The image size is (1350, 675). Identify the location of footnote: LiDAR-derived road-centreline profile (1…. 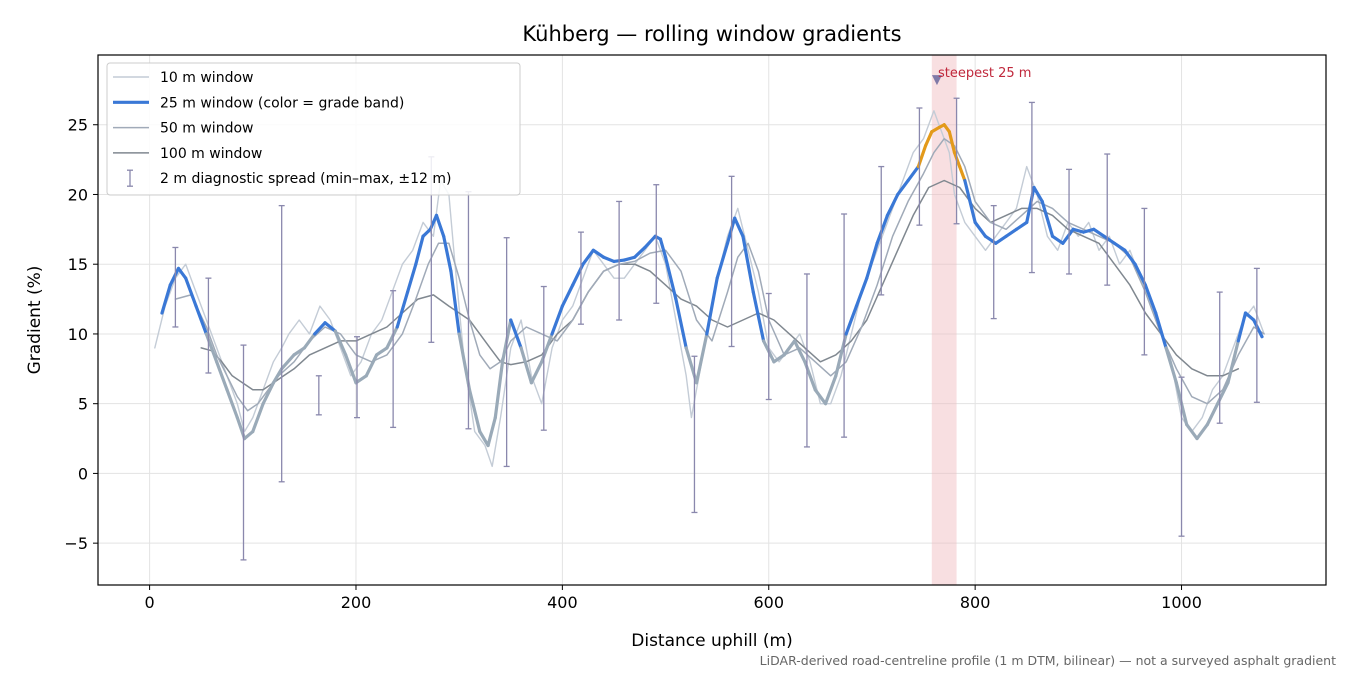
(1048, 660).